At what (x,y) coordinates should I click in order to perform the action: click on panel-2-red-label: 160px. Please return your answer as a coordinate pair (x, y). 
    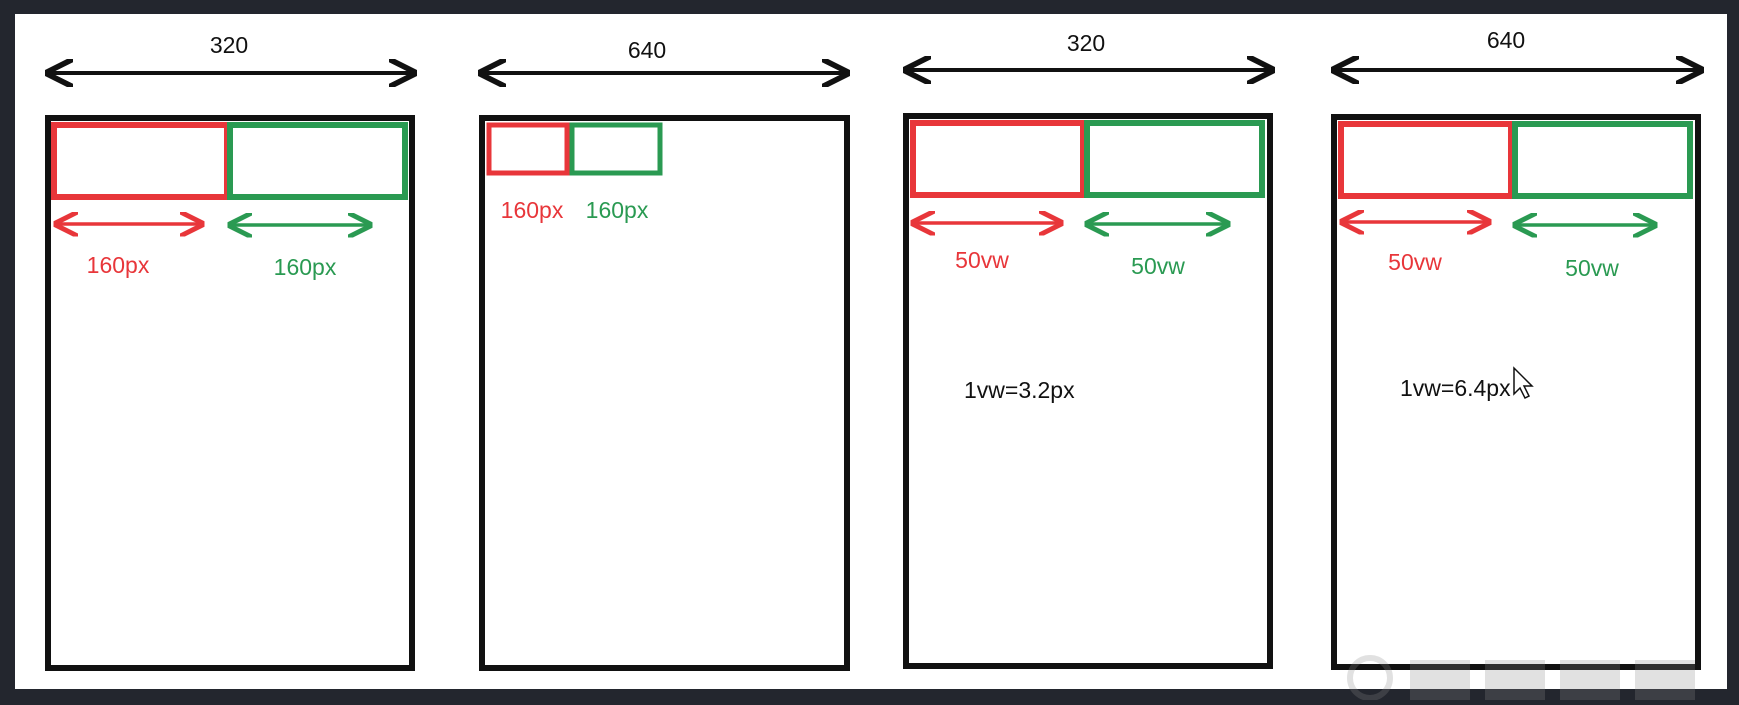
    Looking at the image, I should click on (532, 210).